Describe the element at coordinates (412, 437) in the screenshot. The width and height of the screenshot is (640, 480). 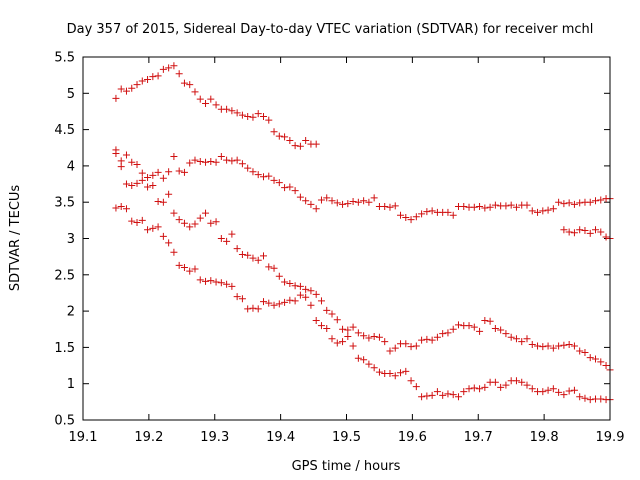
I see `x-tick-label: 19.6` at that location.